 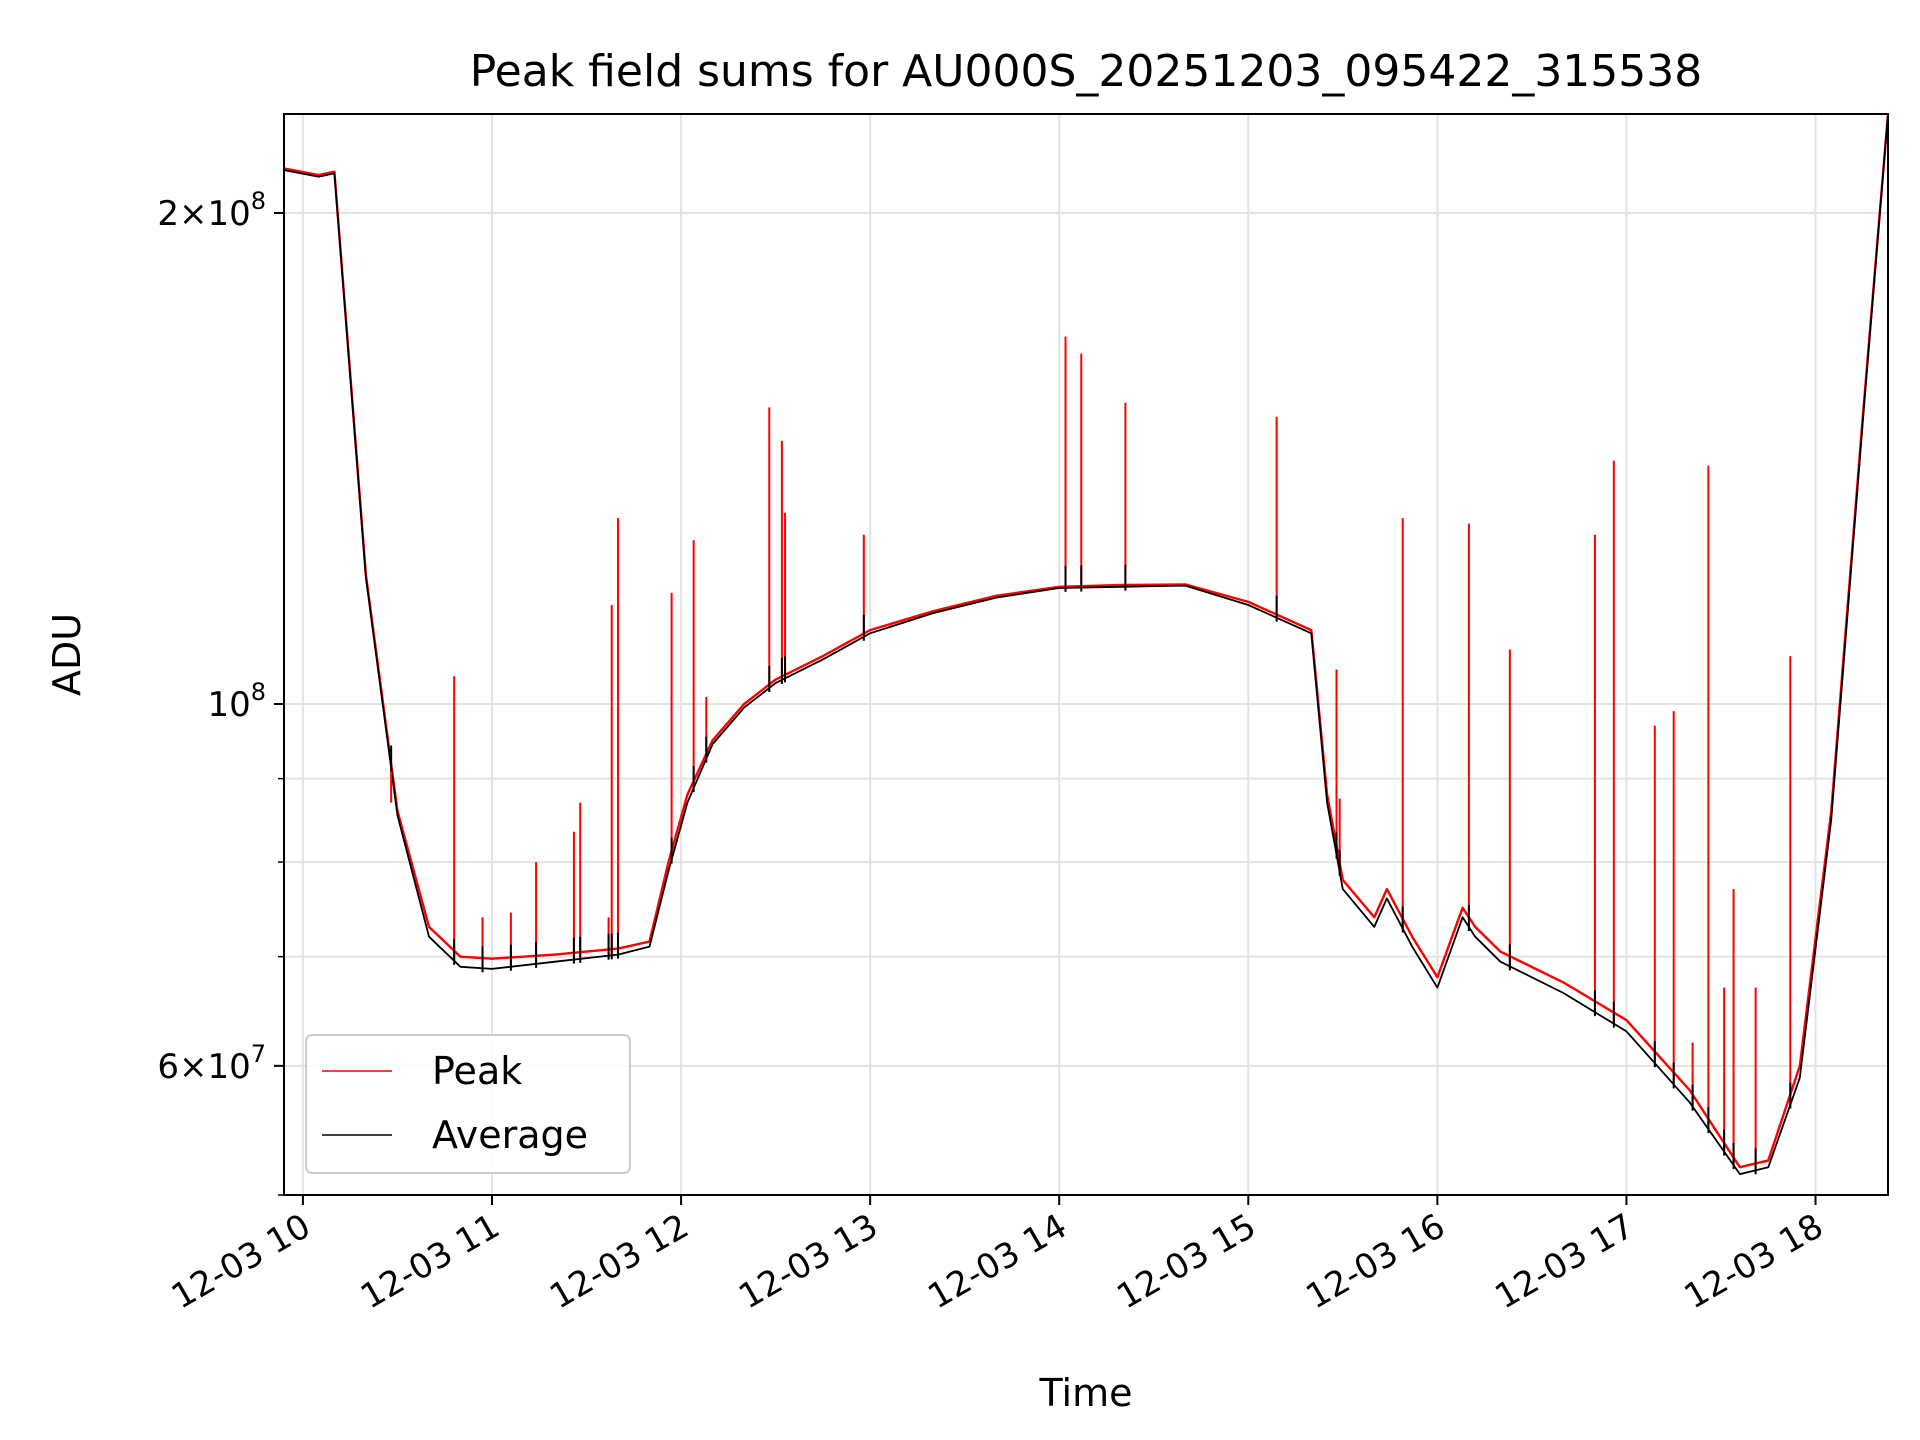 I want to click on y-axis-label: ADU, so click(x=67, y=654).